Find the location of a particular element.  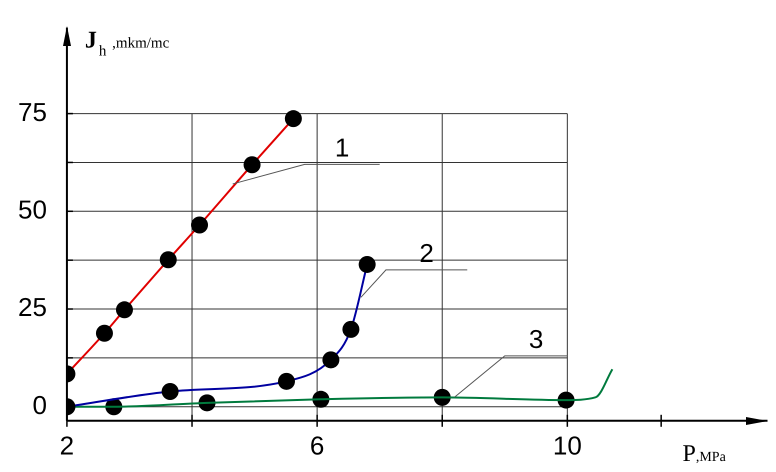

y-tick-label: 75 is located at coordinates (32, 111).